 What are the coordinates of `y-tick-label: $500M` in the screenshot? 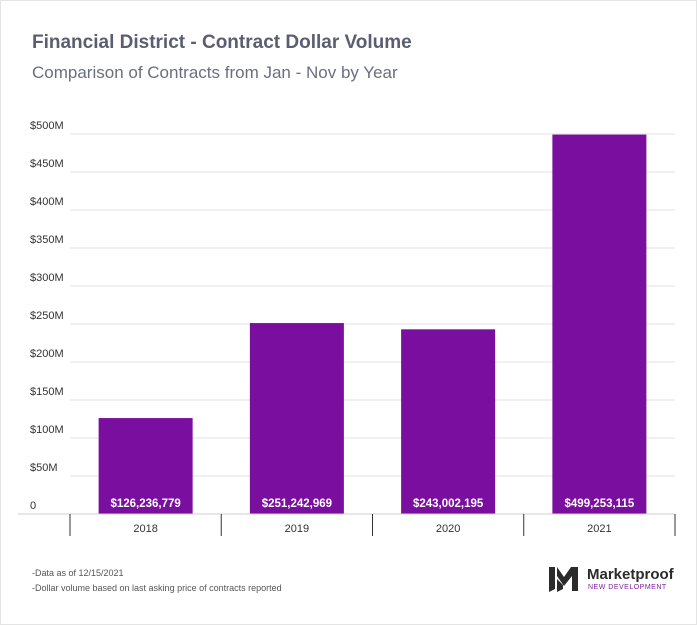 It's located at (47, 126).